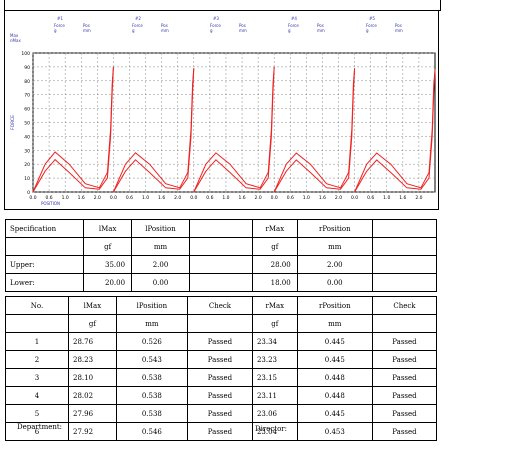  What do you see at coordinates (274, 282) in the screenshot?
I see `spec-lower-rmax: 18.00` at bounding box center [274, 282].